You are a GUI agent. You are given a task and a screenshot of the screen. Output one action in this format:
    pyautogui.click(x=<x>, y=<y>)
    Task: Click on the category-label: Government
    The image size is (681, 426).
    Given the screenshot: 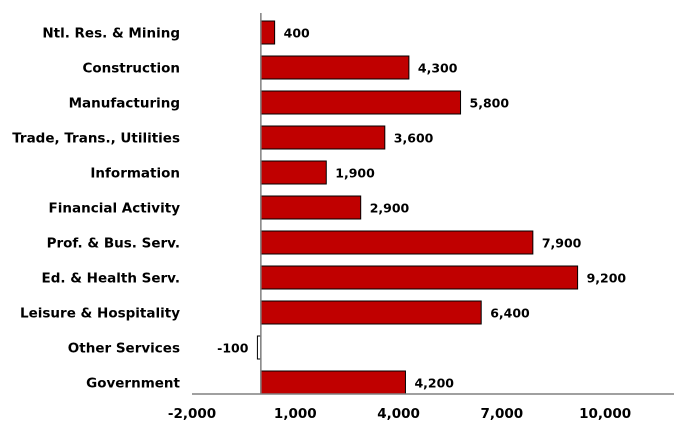 What is the action you would take?
    pyautogui.click(x=133, y=384)
    